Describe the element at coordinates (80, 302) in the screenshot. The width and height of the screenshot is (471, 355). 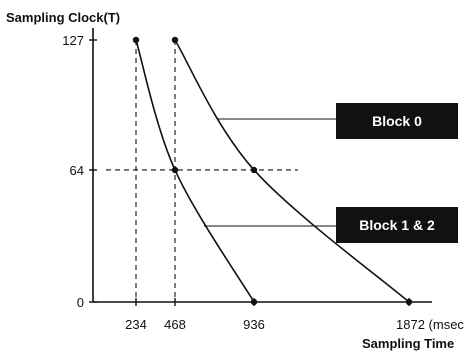
I see `y-tick-label: 0` at that location.